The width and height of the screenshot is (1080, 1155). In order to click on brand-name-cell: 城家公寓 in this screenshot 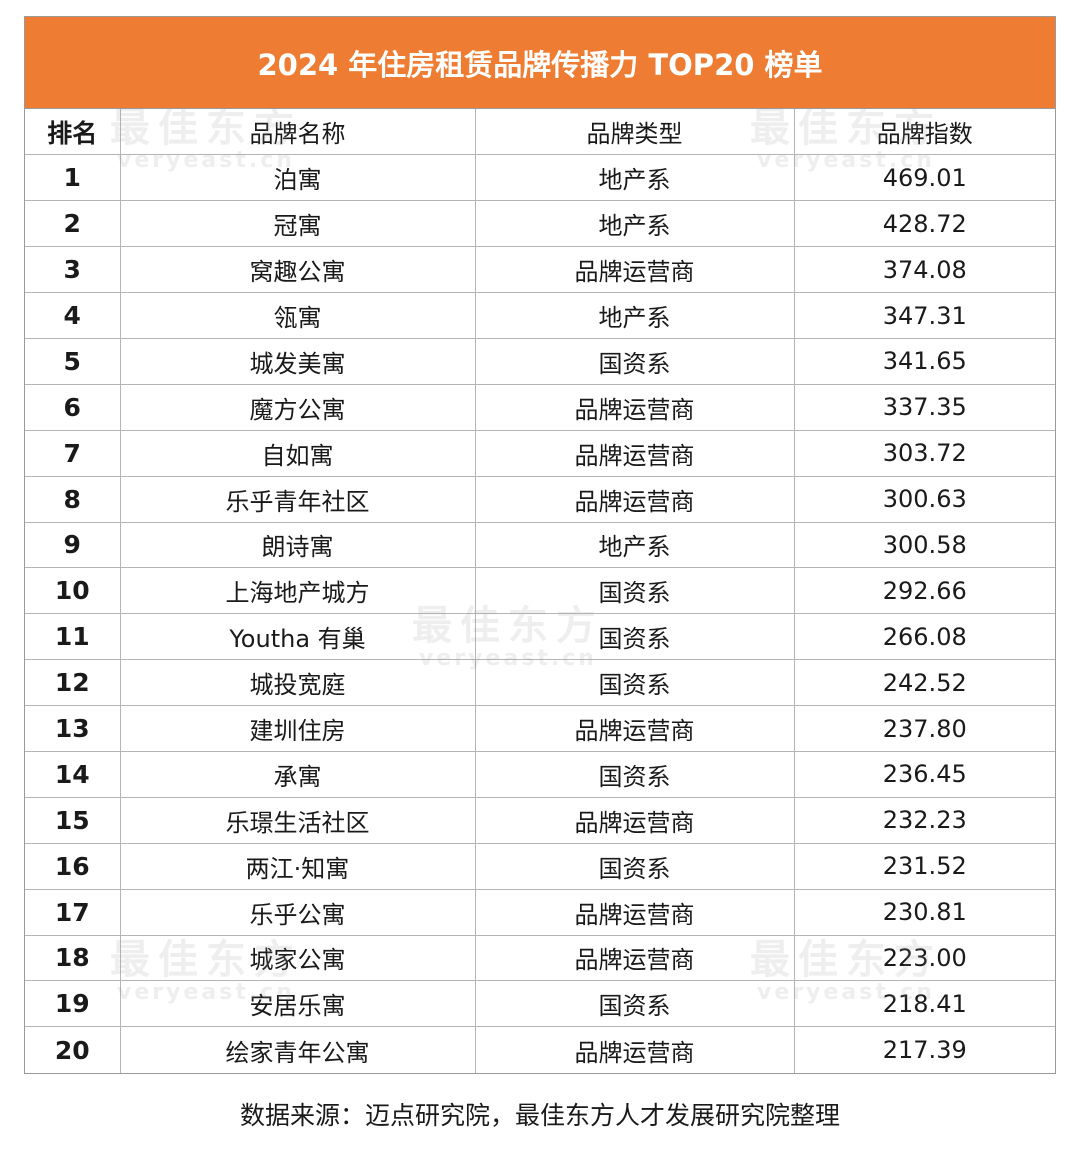, I will do `click(297, 958)`.